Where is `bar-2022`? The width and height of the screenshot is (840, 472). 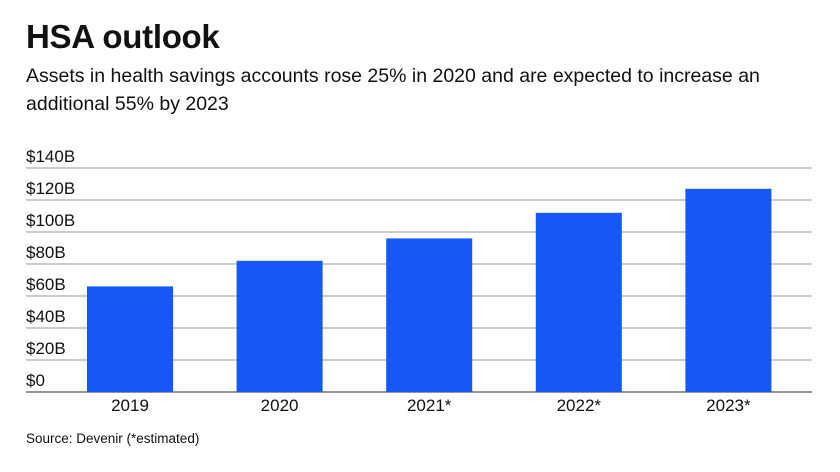
bar-2022 is located at coordinates (578, 302).